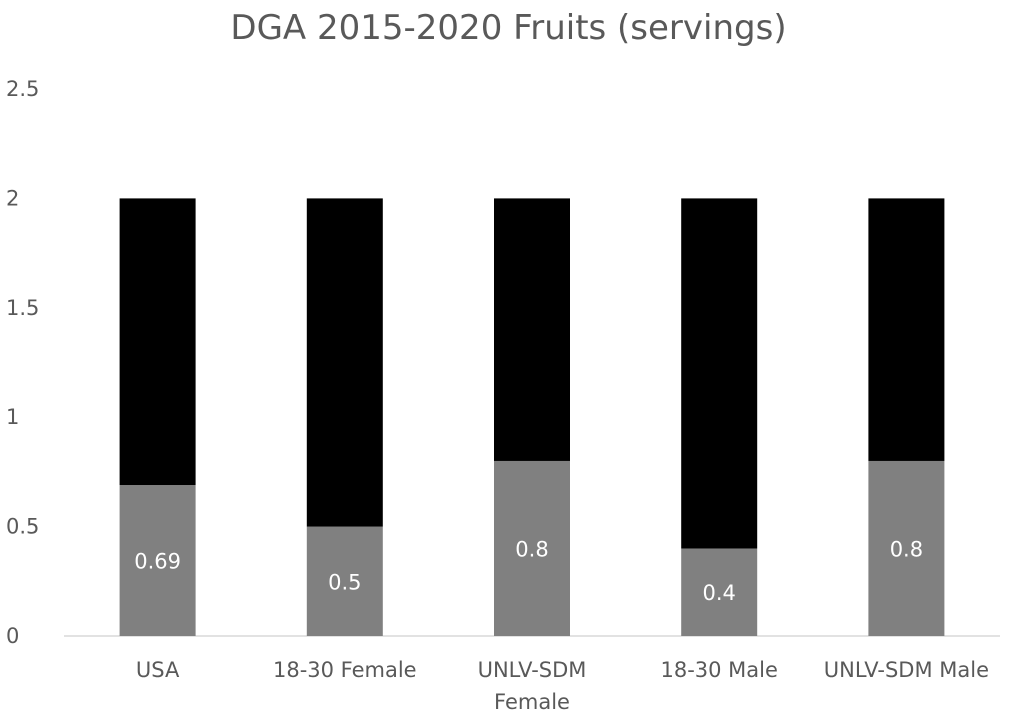 This screenshot has width=1017, height=721. I want to click on y-tick-label: 0.5, so click(22, 527).